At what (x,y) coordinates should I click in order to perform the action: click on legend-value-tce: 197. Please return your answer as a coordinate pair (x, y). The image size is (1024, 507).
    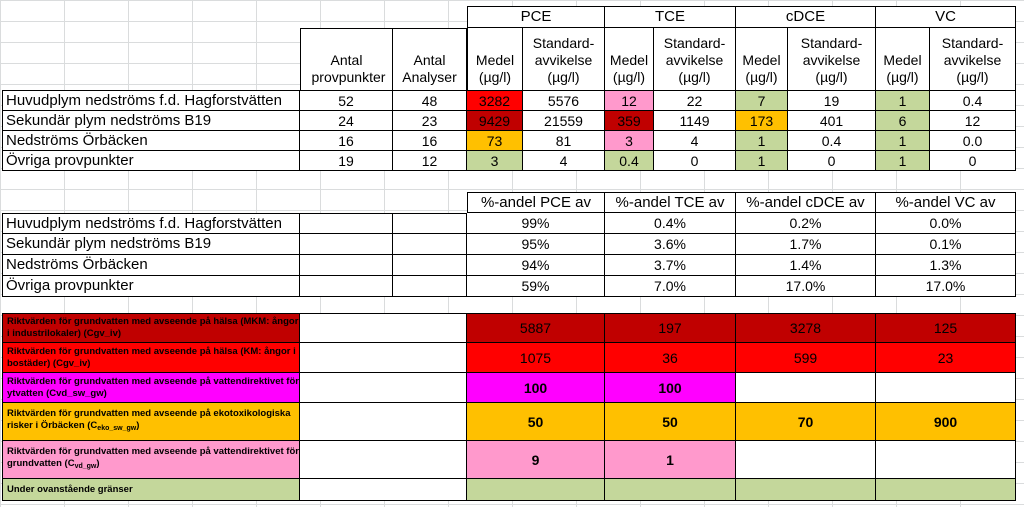
    Looking at the image, I should click on (670, 328).